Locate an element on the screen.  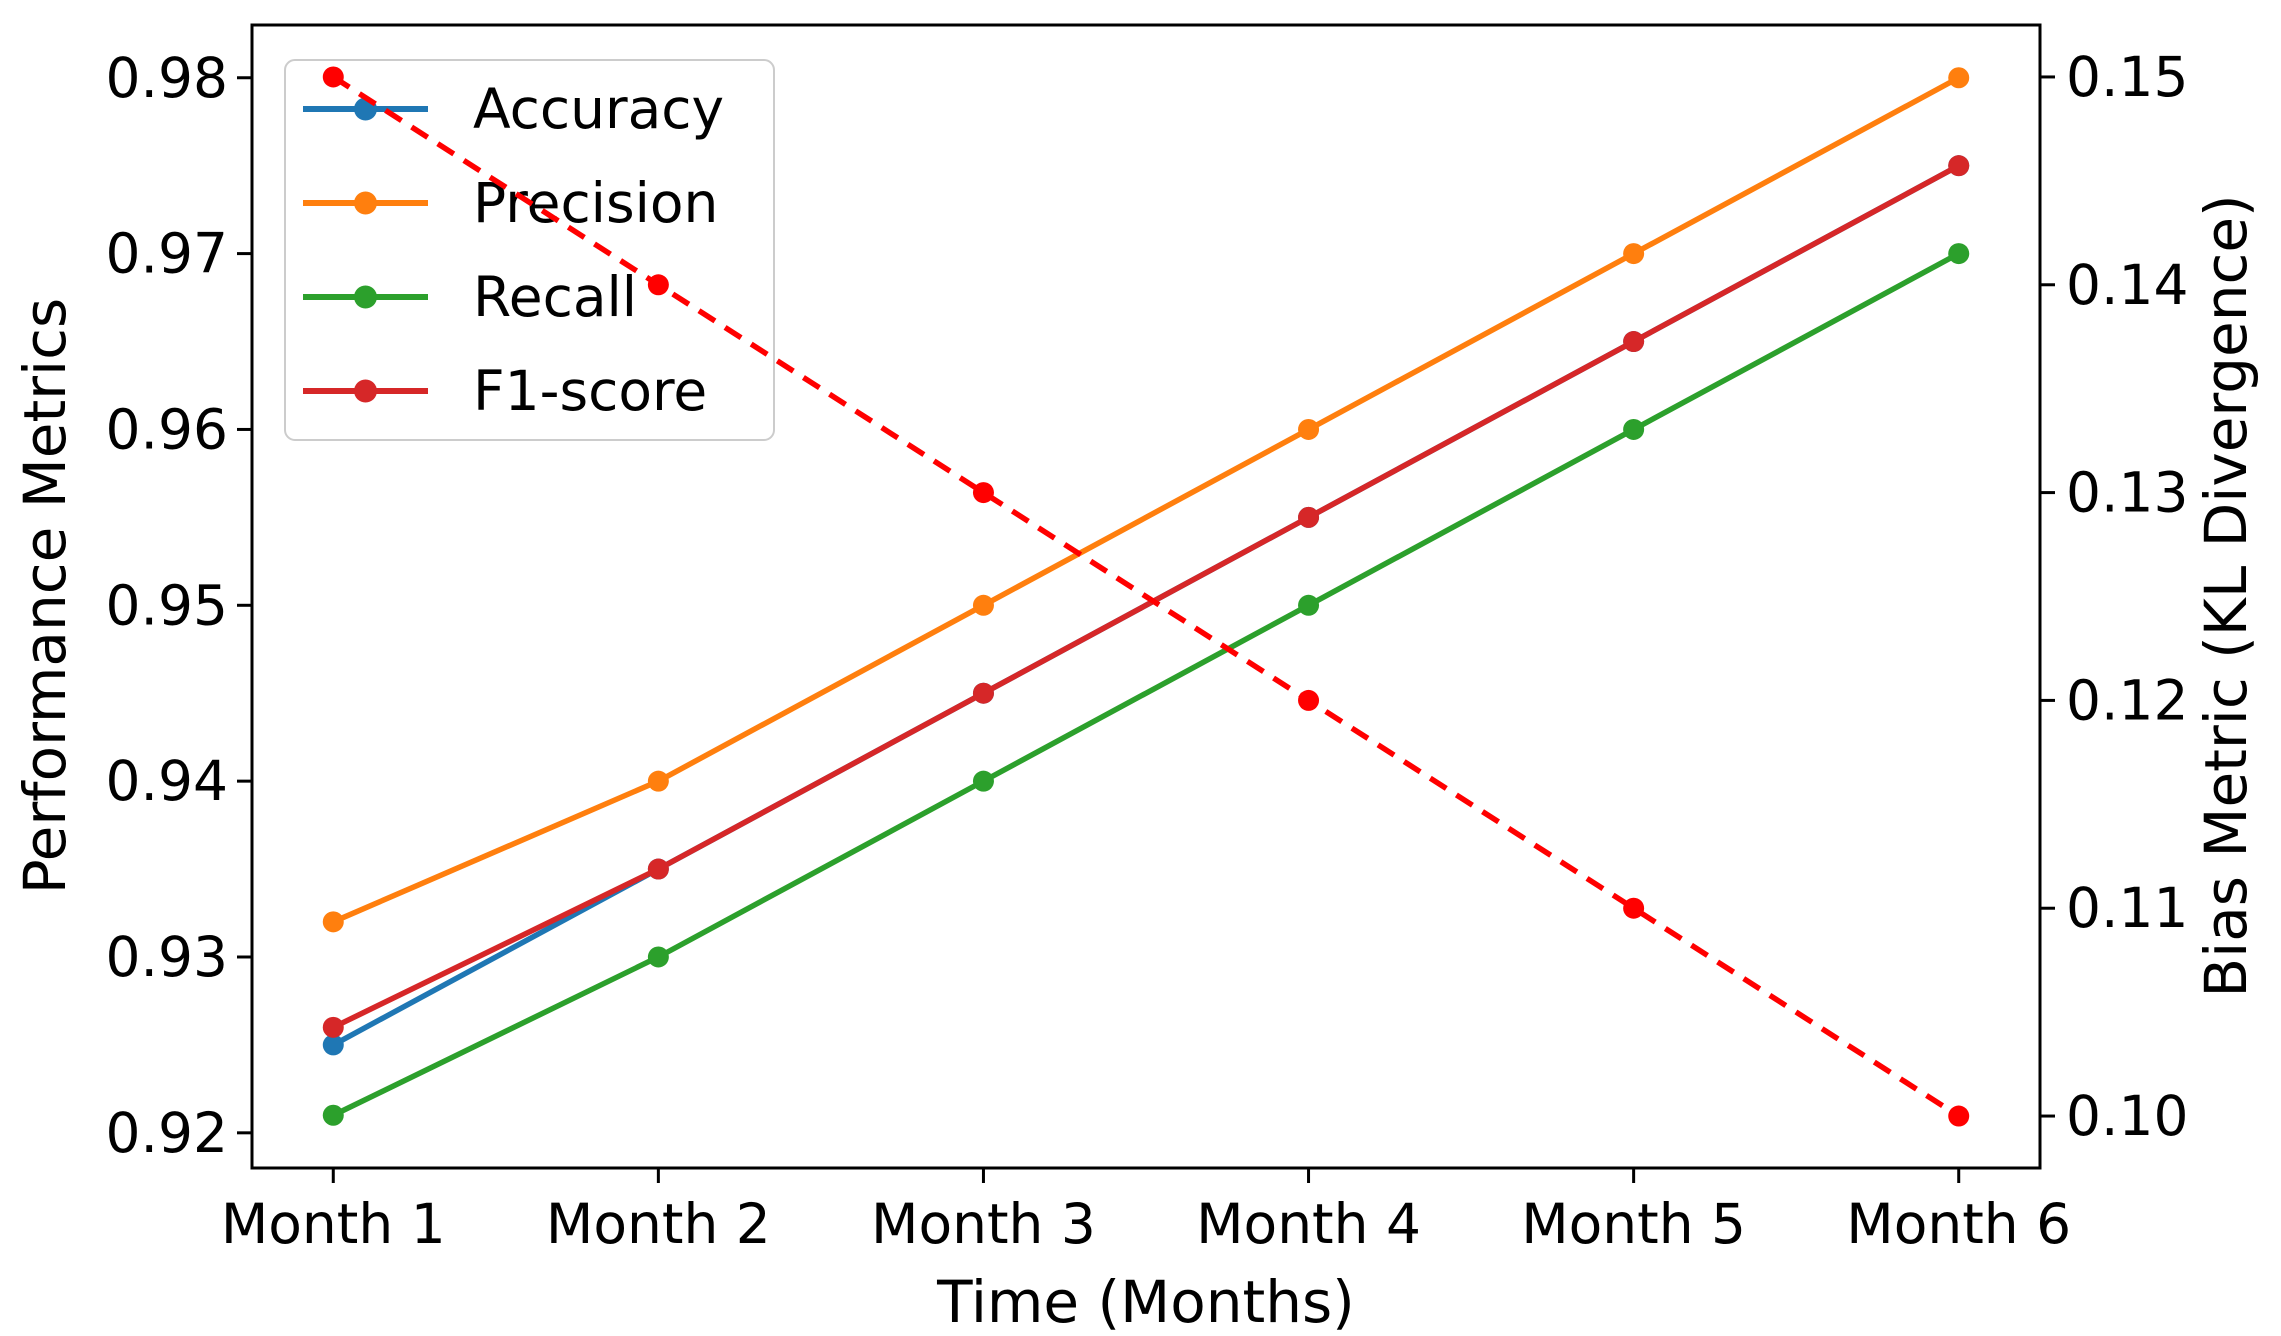
left-tick-label-0.96: 0.96 is located at coordinates (167, 429).